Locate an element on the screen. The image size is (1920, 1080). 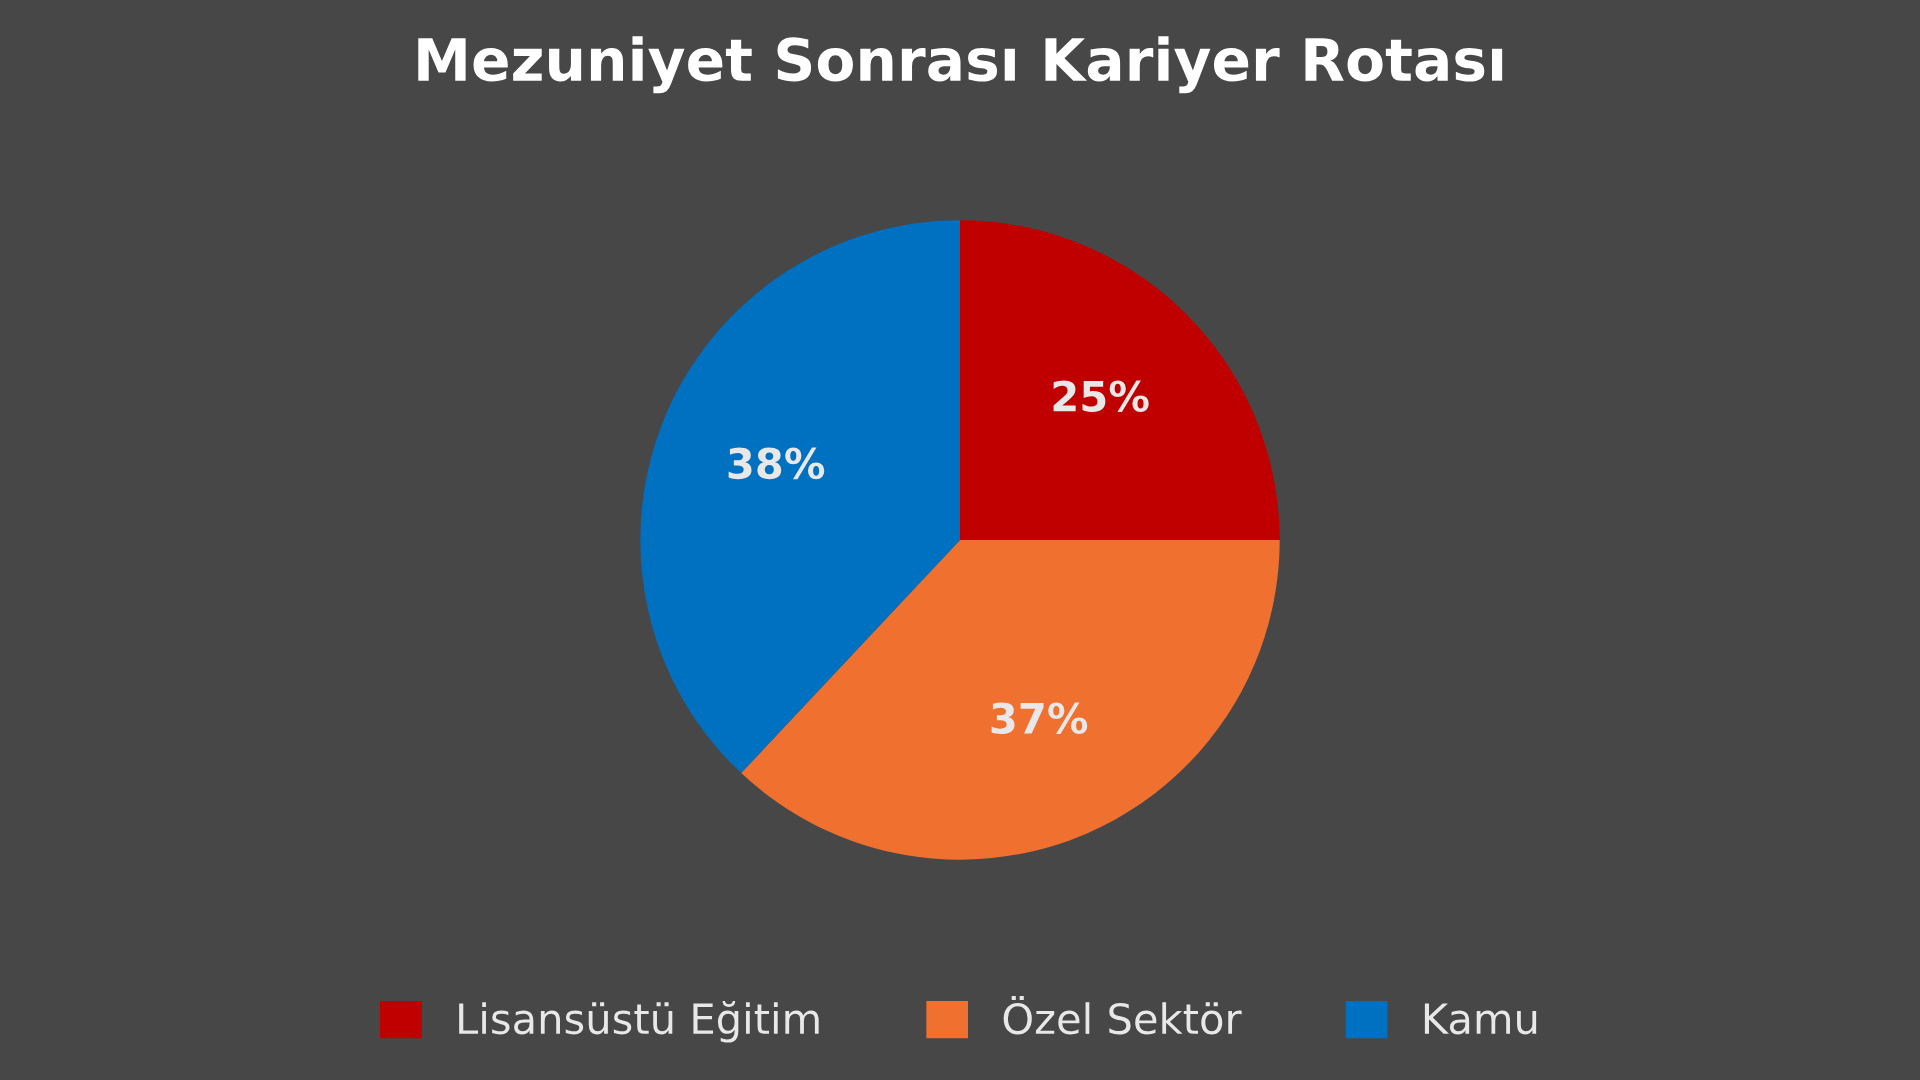
chart-title: Mezuniyet Sonrası Kariyer Rotası is located at coordinates (960, 65).